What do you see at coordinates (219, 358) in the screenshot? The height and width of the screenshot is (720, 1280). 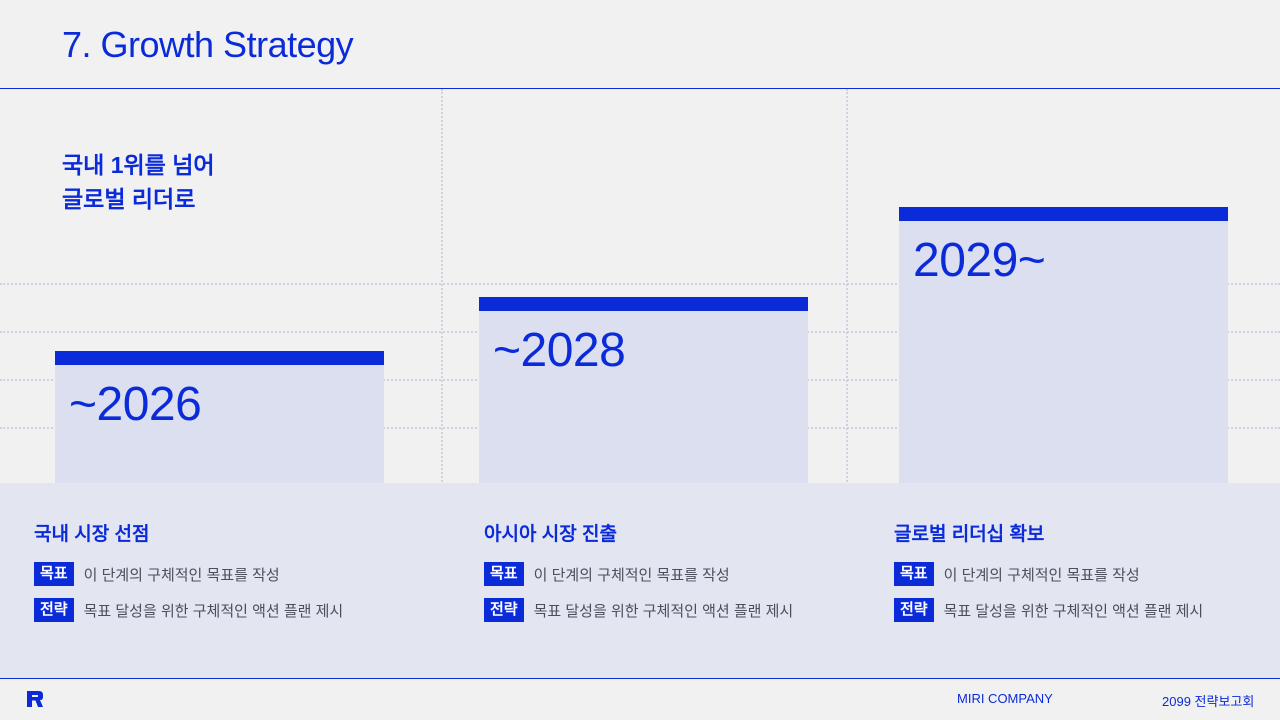 I see `stage-1-bar-cap` at bounding box center [219, 358].